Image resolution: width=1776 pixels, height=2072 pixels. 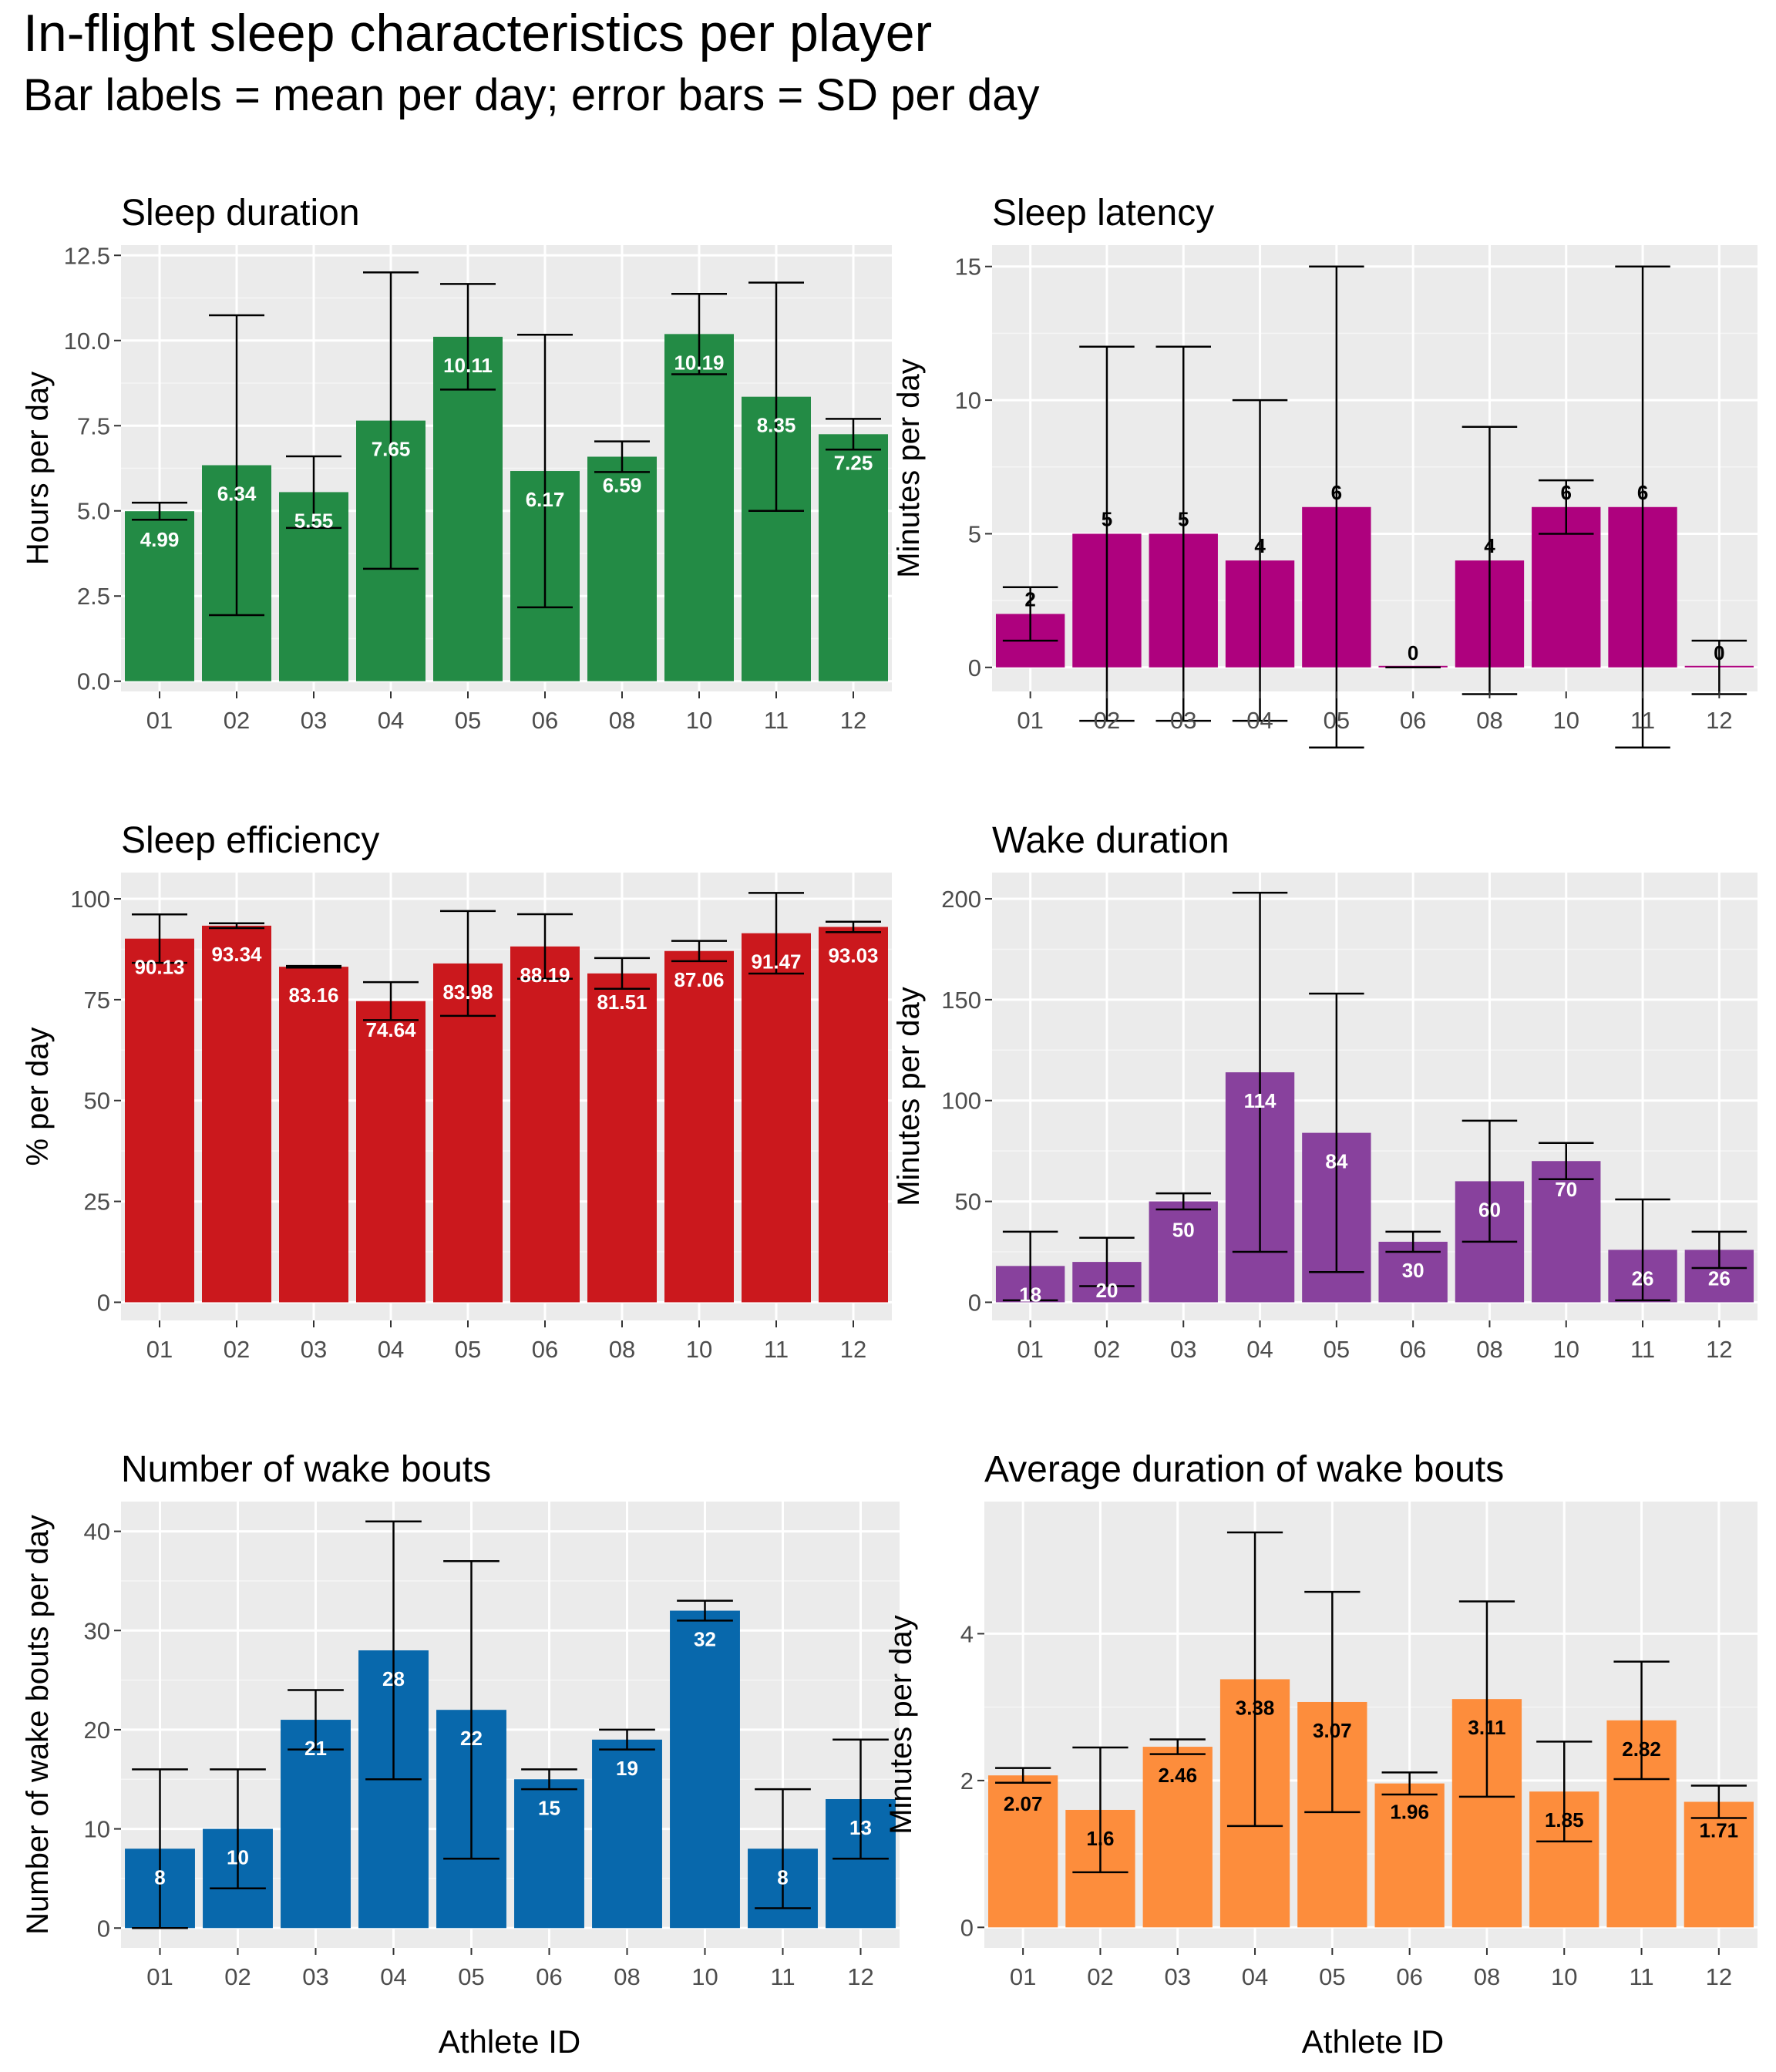 What do you see at coordinates (510, 2042) in the screenshot?
I see `x-axis-label-left: Athlete ID` at bounding box center [510, 2042].